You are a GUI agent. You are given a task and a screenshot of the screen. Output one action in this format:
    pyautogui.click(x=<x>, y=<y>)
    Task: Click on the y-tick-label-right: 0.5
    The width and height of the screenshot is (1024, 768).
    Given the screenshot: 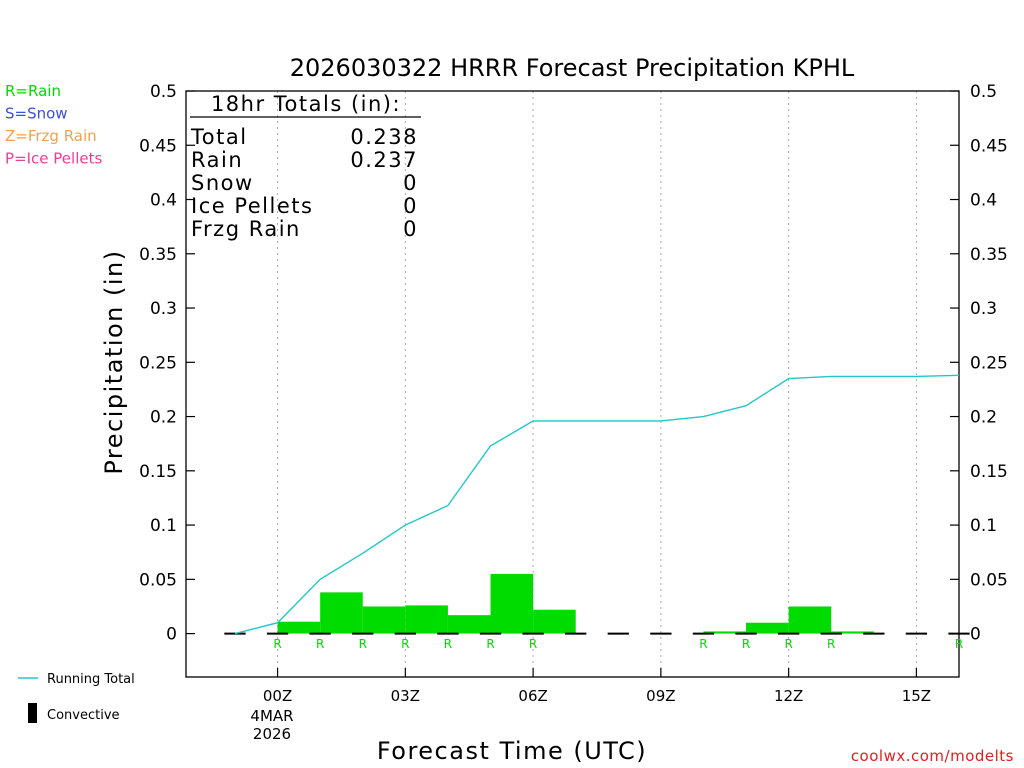 What is the action you would take?
    pyautogui.click(x=983, y=92)
    